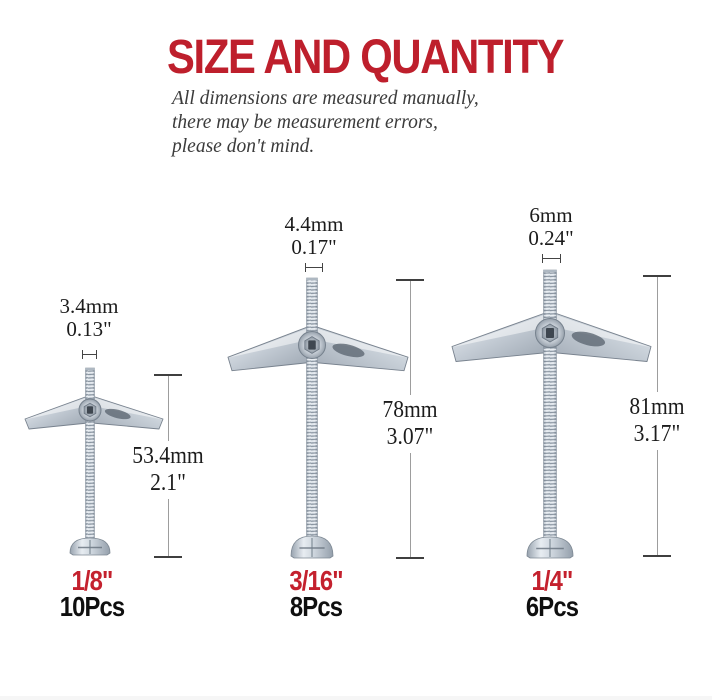 The height and width of the screenshot is (700, 712). What do you see at coordinates (316, 580) in the screenshot?
I see `size-label: 3/16"` at bounding box center [316, 580].